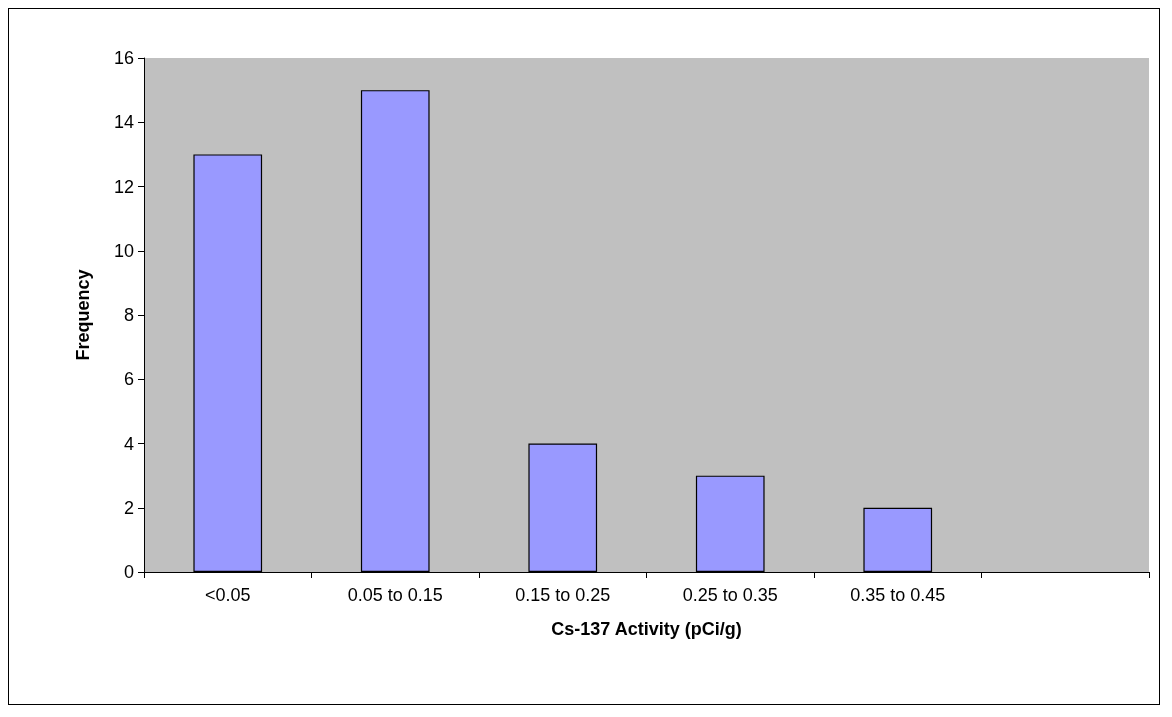 The height and width of the screenshot is (717, 1172). Describe the element at coordinates (123, 122) in the screenshot. I see `y-tick-label: 14` at that location.